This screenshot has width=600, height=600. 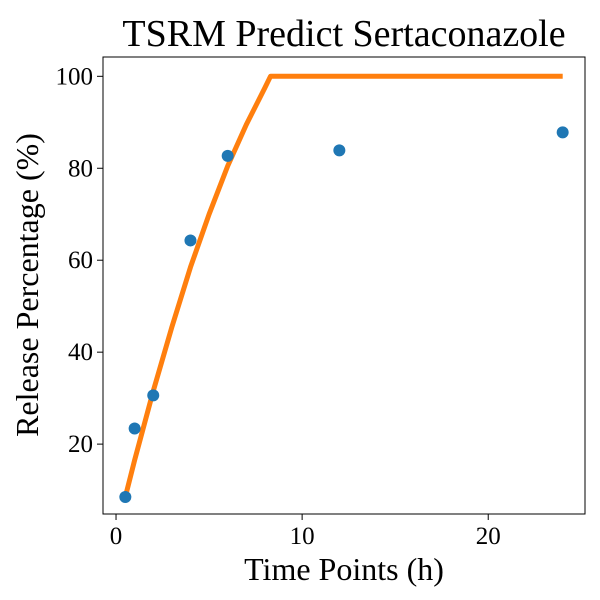 I want to click on x-axis: 0 10 20, so click(x=305, y=532).